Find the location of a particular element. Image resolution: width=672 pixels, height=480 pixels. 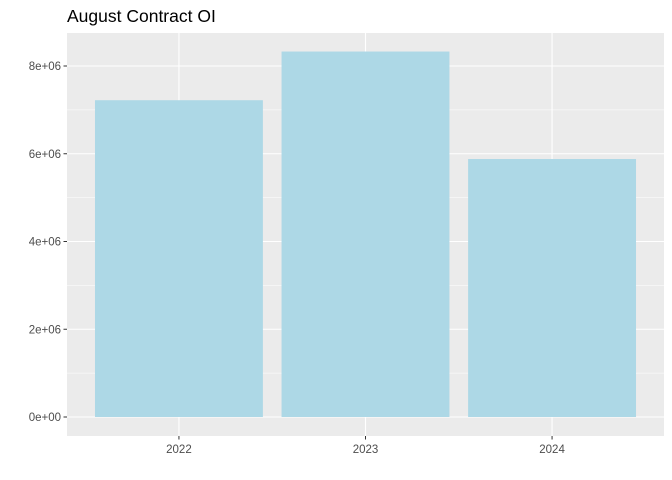

x-tick-label: 2024 is located at coordinates (552, 450).